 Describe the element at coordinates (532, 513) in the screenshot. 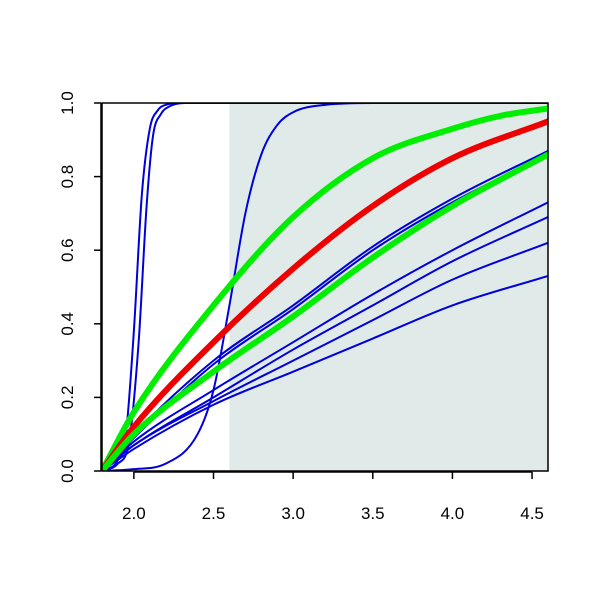

I see `x-tick-label-6: 4.5` at that location.